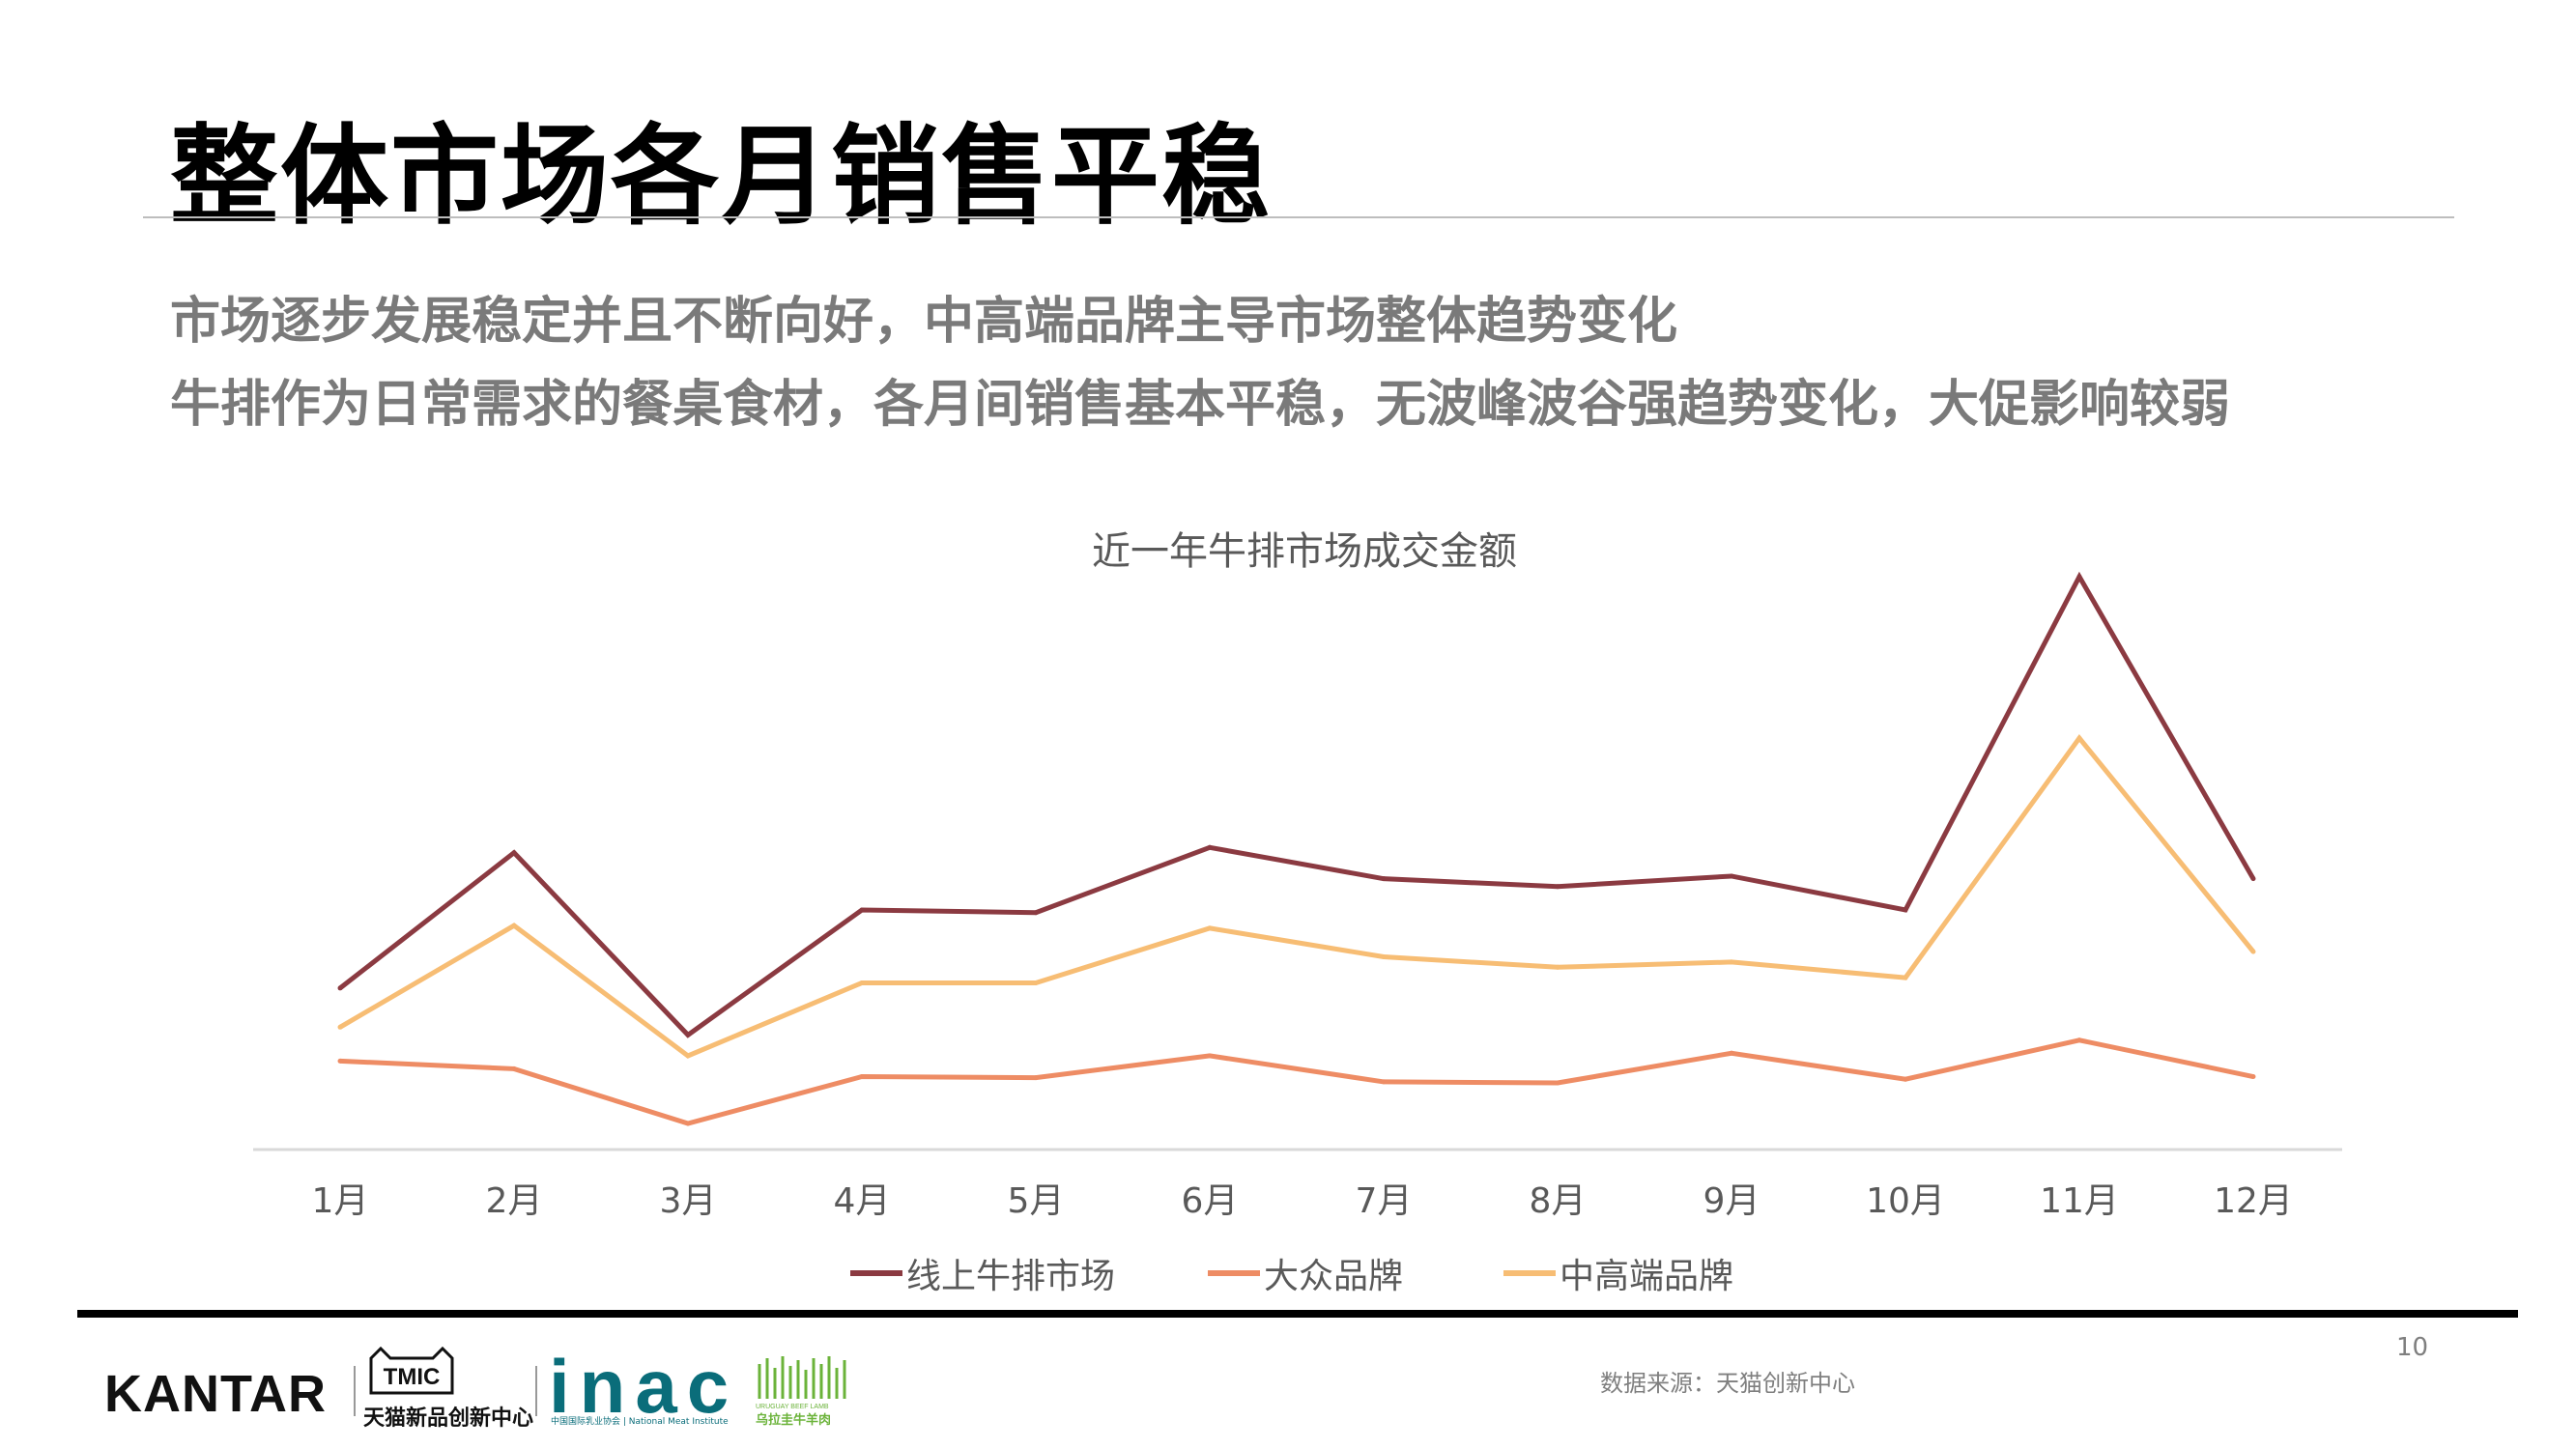 The height and width of the screenshot is (1449, 2576). Describe the element at coordinates (1305, 551) in the screenshot. I see `chart-title: 近一年牛排市场成交金额` at that location.